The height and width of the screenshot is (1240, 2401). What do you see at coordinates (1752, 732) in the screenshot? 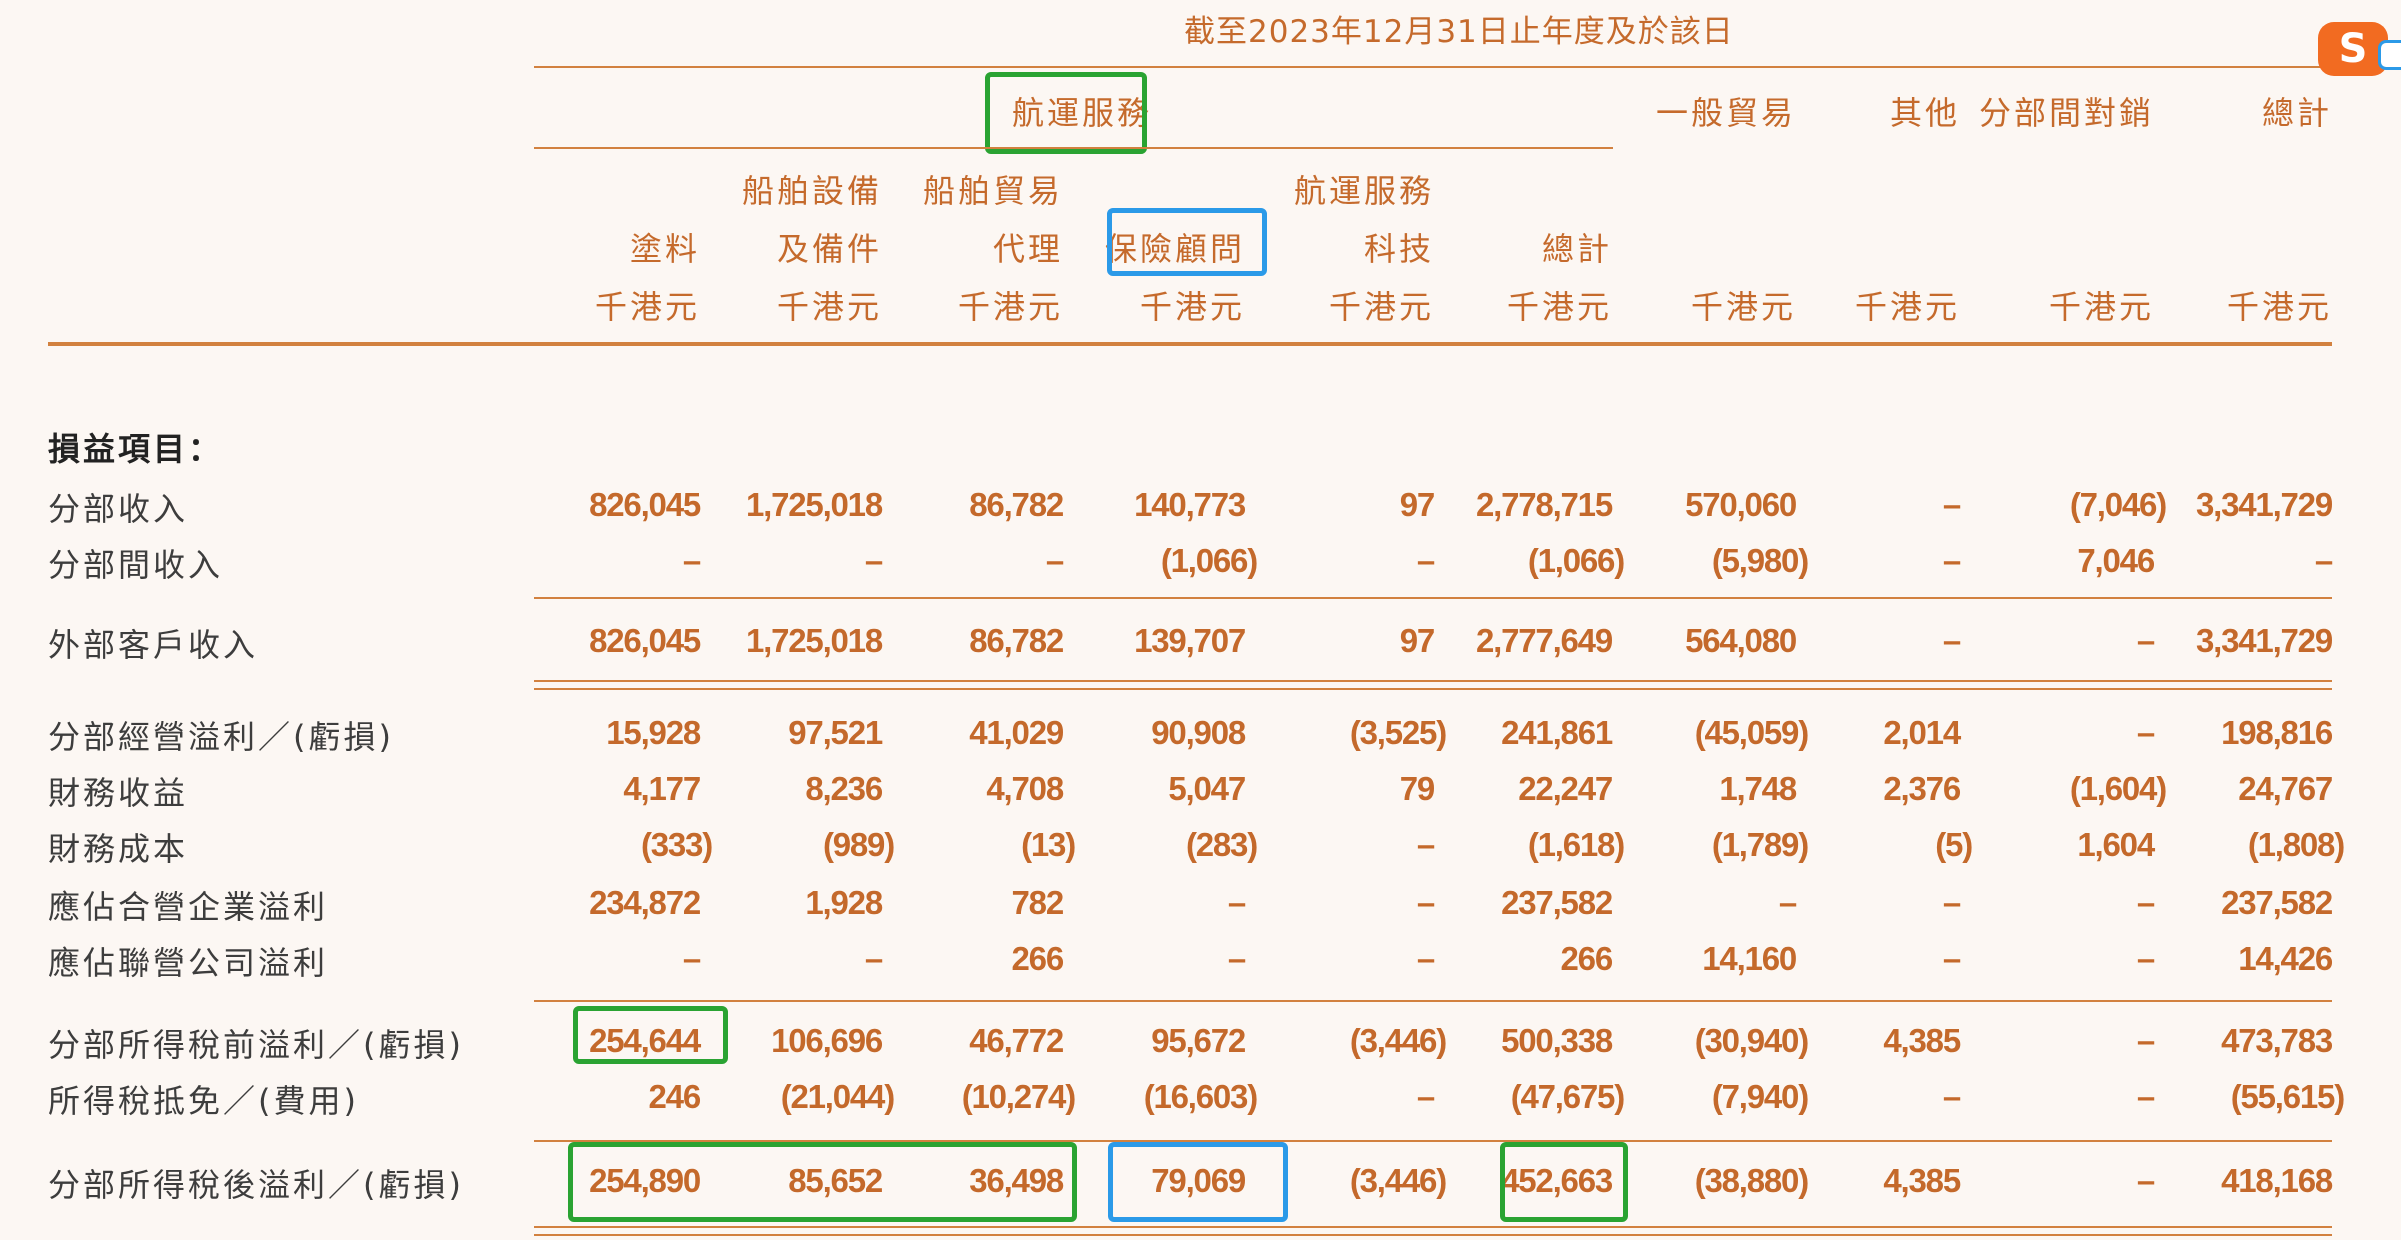
I see `table-cell: (45,059)` at bounding box center [1752, 732].